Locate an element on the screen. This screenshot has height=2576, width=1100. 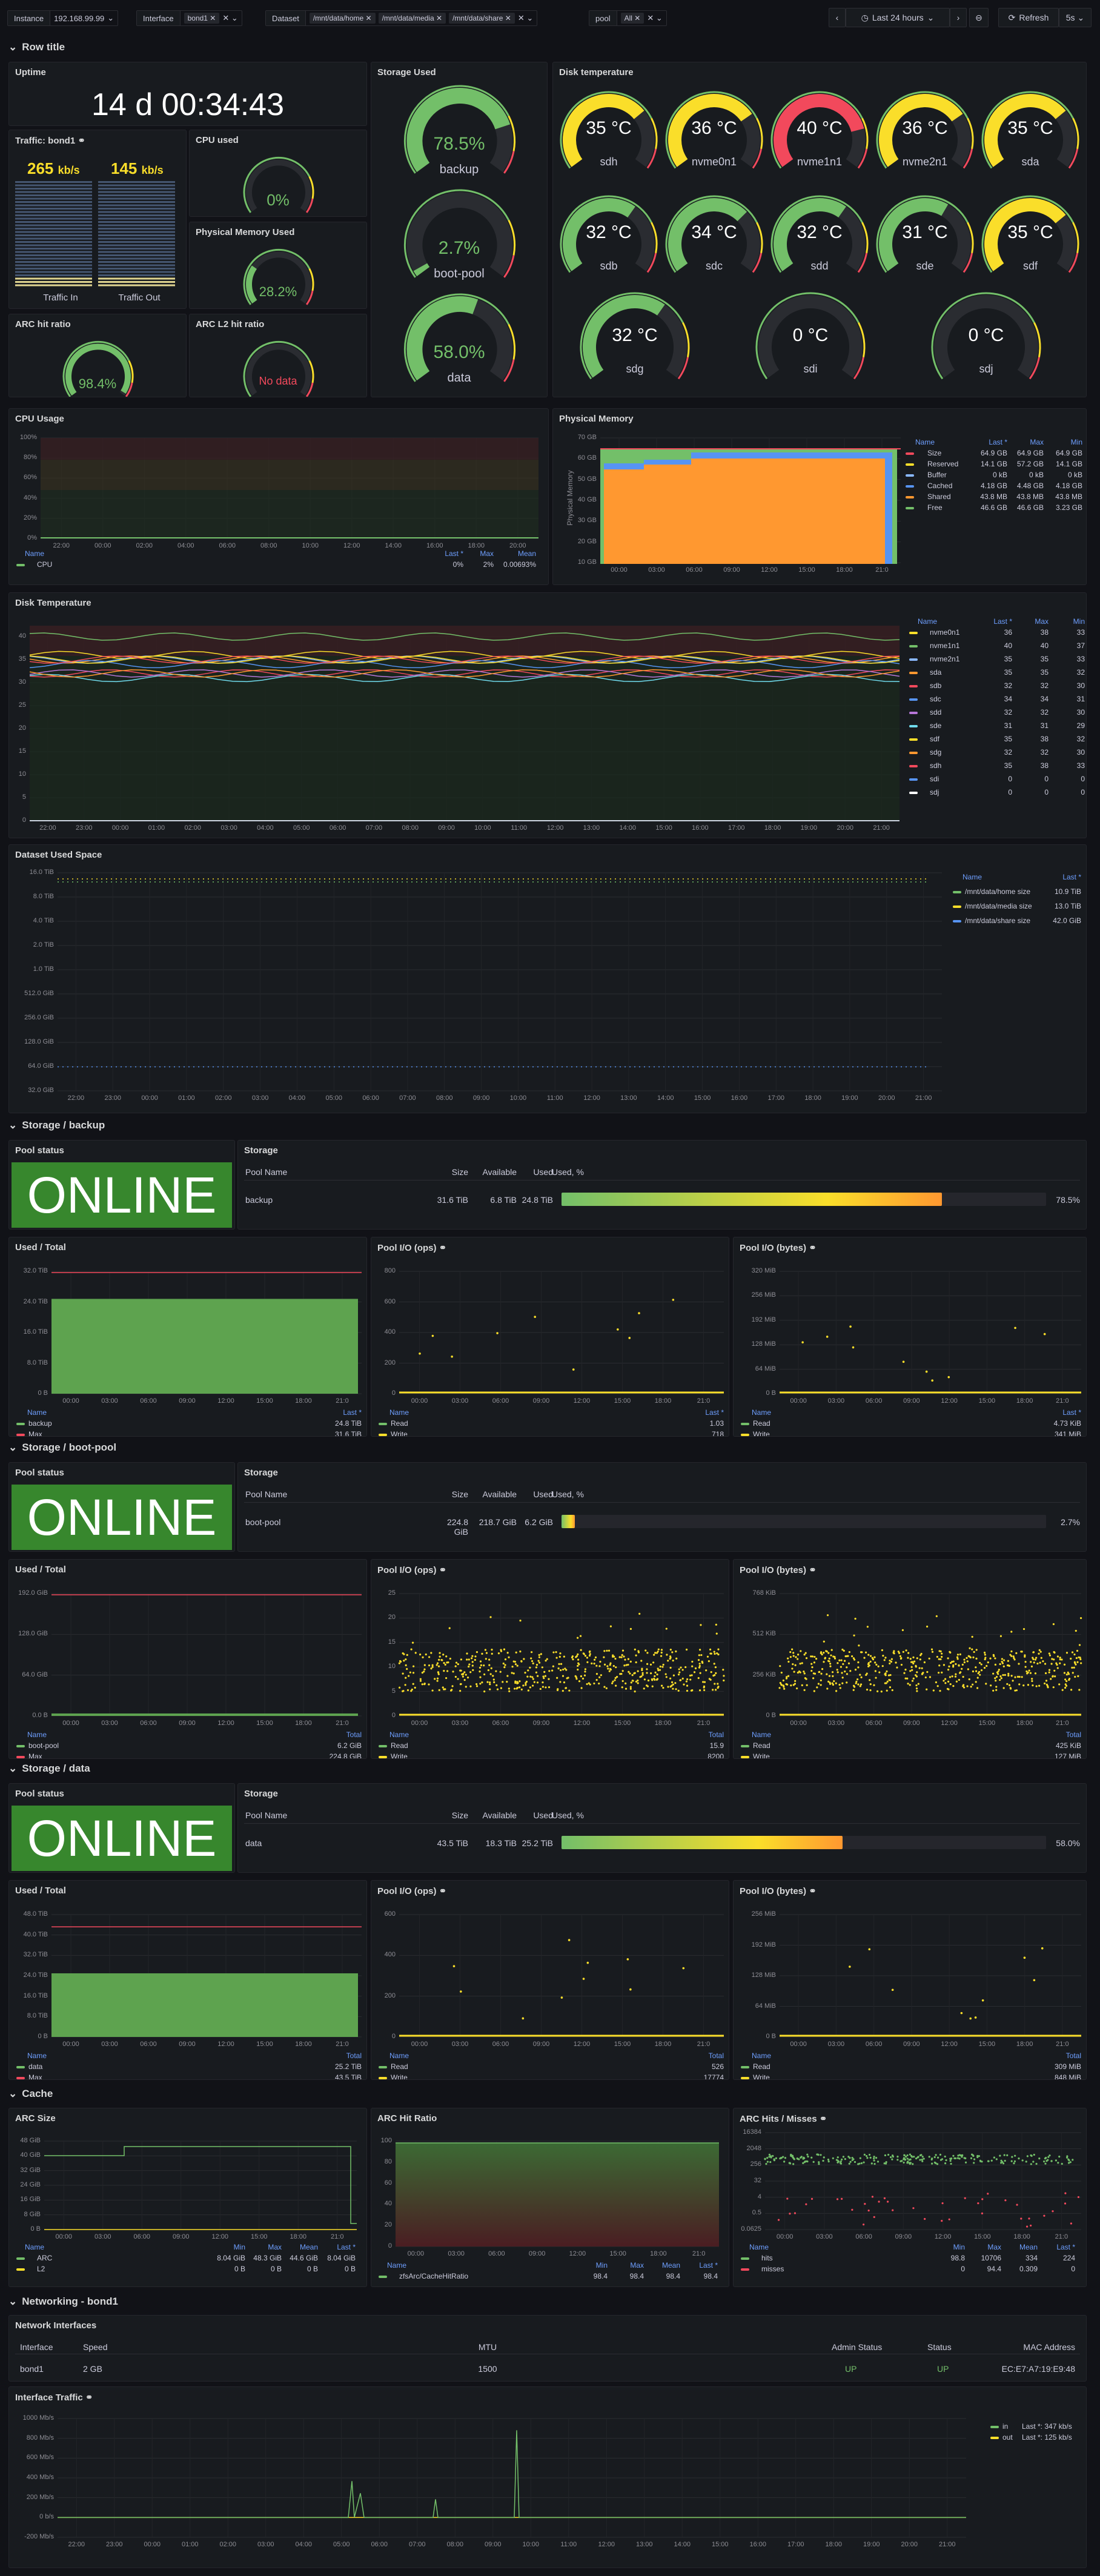
row-header-main: ⌄ Row title is located at coordinates (36, 47).